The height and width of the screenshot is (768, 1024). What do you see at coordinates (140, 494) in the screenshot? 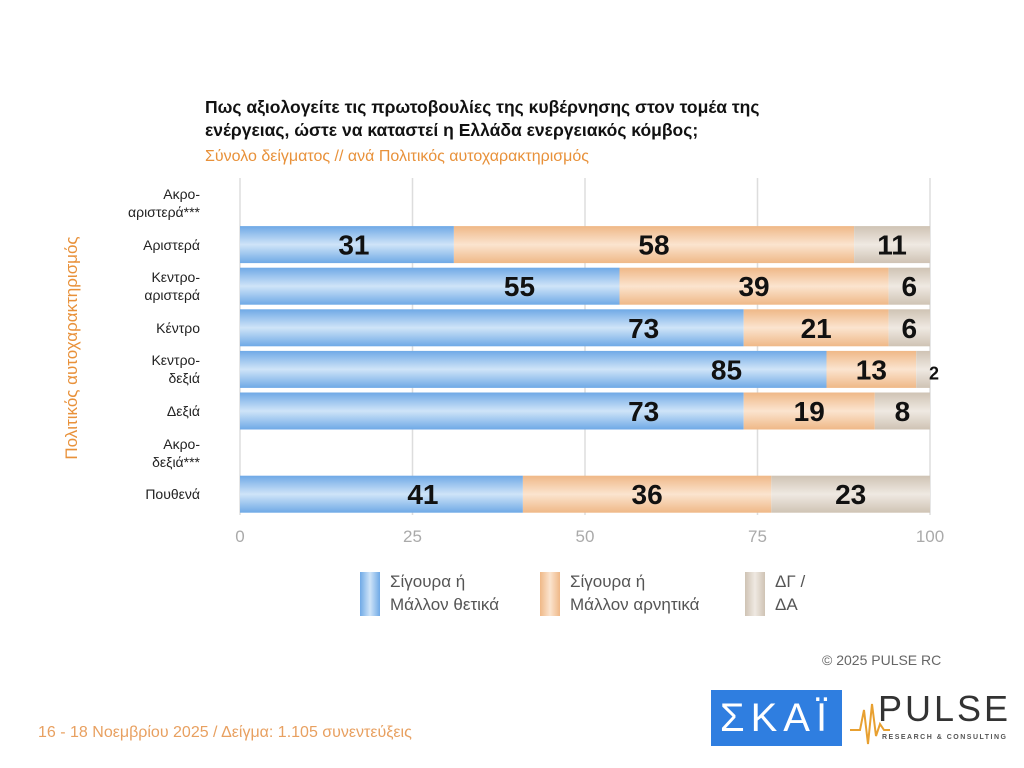
I see `category-label: Πουθενά` at bounding box center [140, 494].